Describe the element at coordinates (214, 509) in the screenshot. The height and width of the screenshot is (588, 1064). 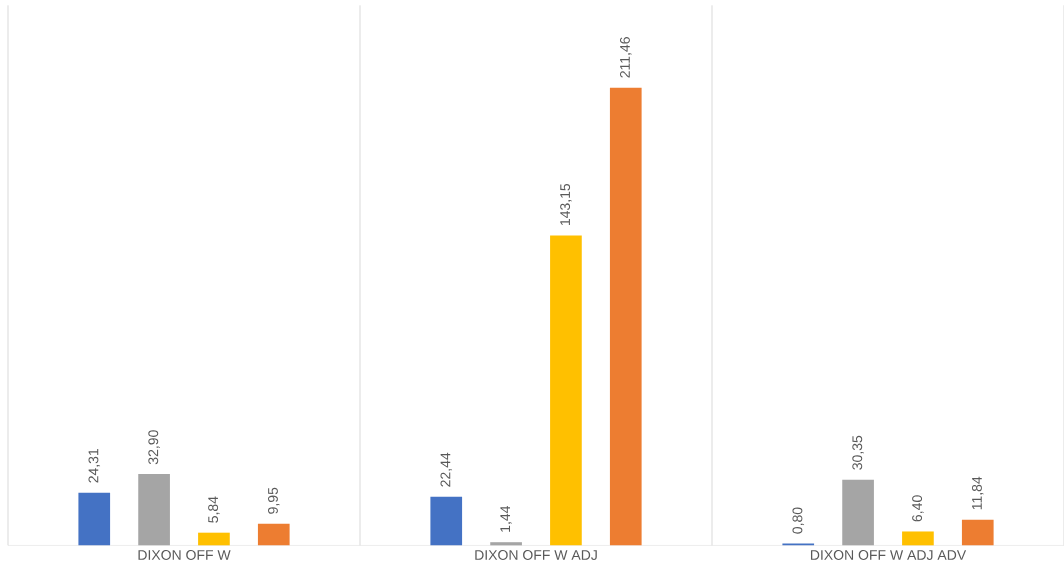
I see `data-label: 5,84` at that location.